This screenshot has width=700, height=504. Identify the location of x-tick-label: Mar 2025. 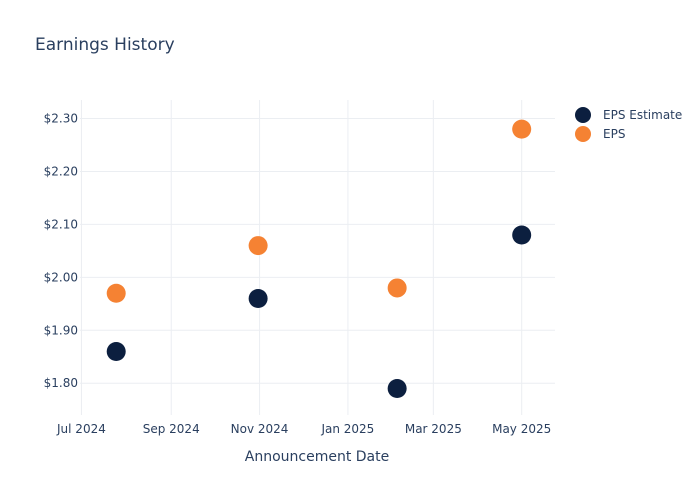
(433, 429).